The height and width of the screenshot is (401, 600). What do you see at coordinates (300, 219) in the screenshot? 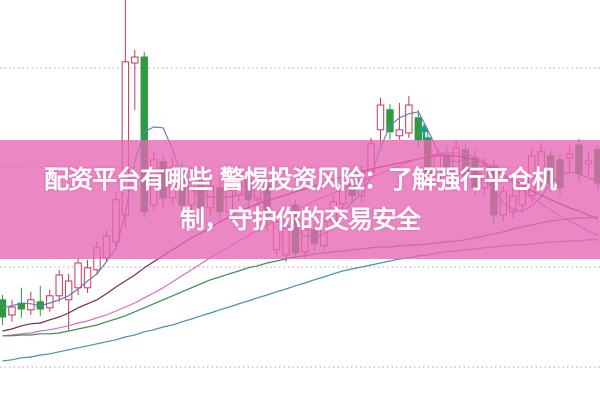
I see `headline-line-2: 制，守护你的交易安全` at bounding box center [300, 219].